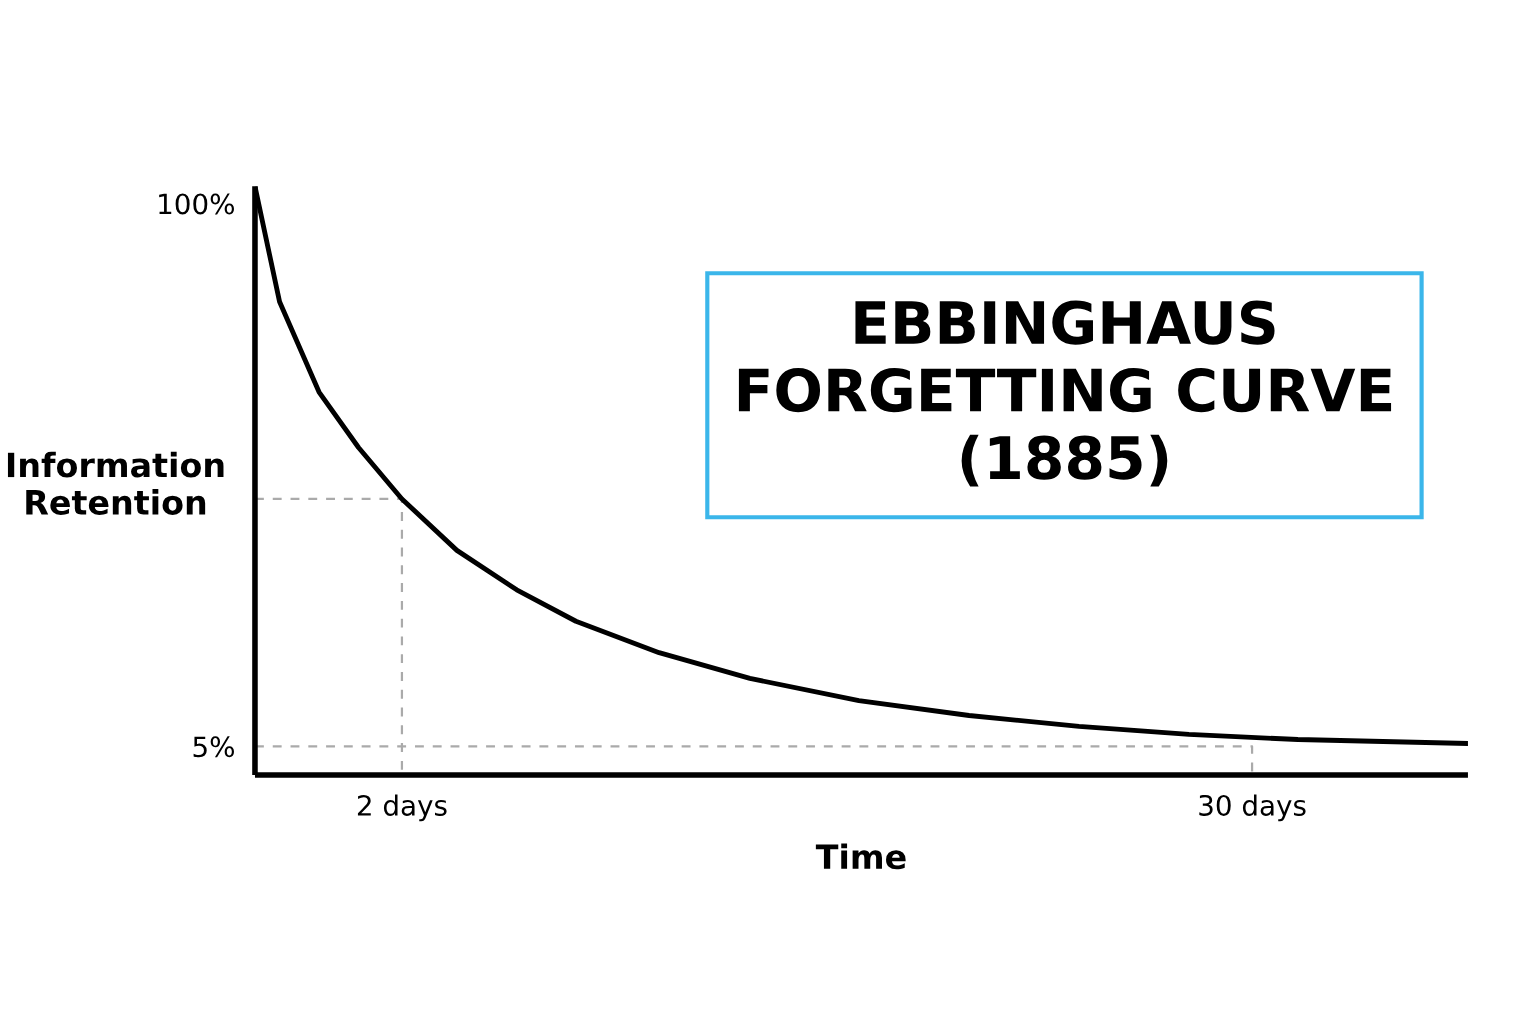  I want to click on x-tick-label: 30 days, so click(1252, 808).